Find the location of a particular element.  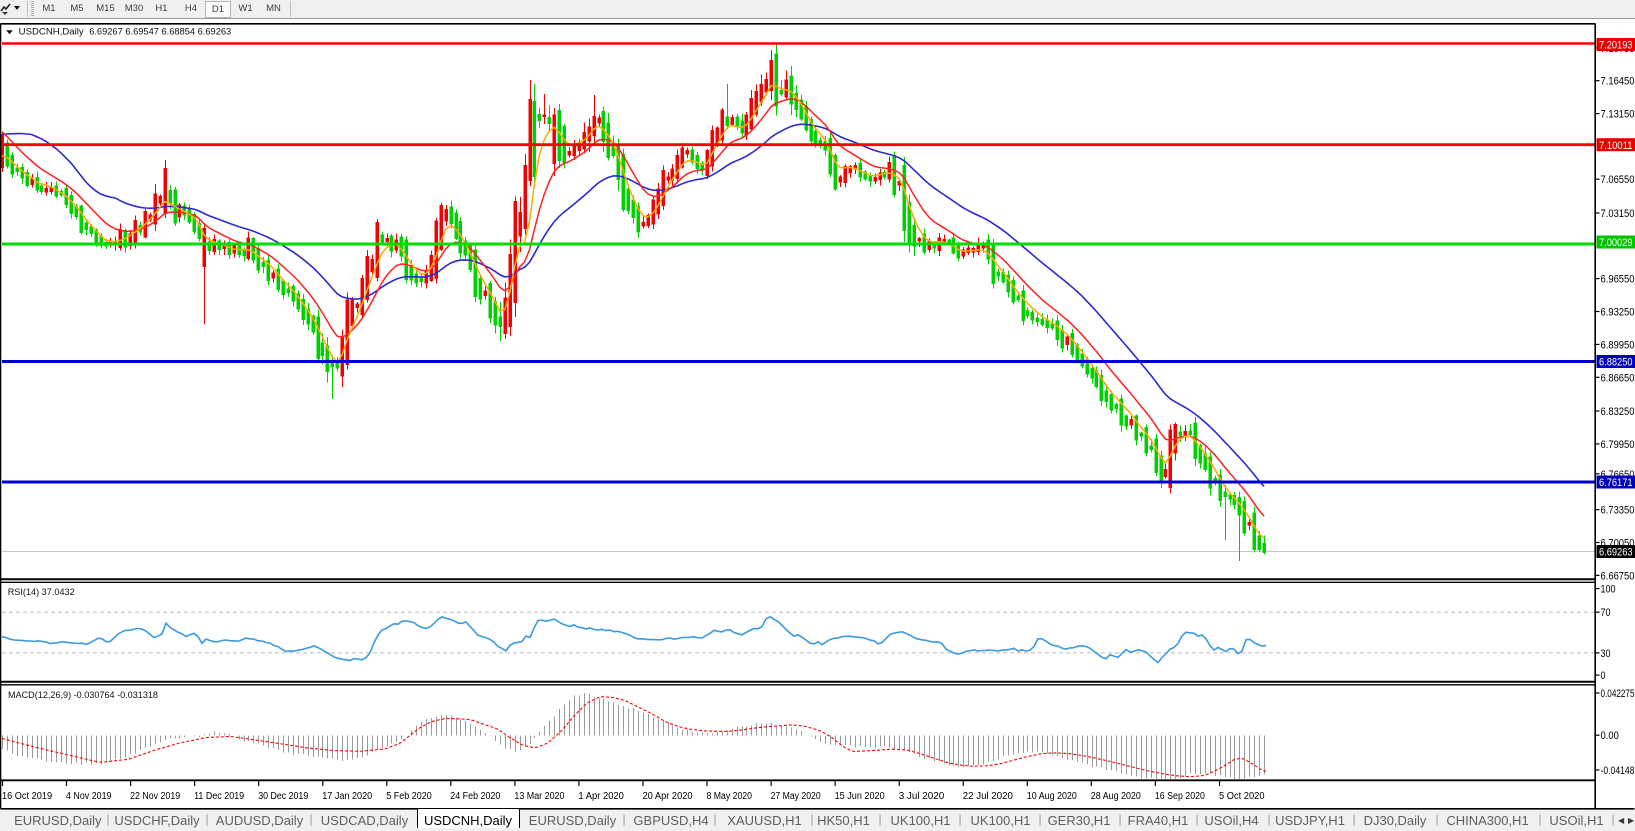

svg-text: 100 is located at coordinates (1608, 590).